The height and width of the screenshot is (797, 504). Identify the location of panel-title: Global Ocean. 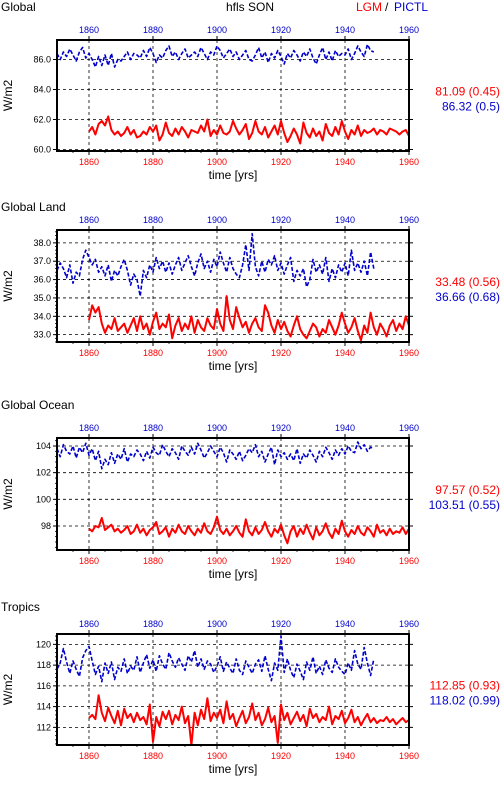
(37, 405).